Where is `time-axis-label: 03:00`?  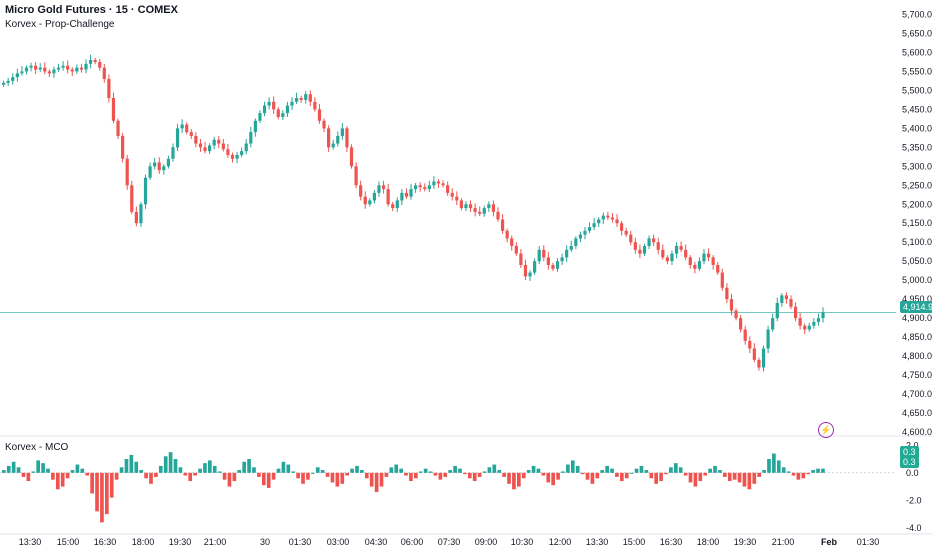
time-axis-label: 03:00 is located at coordinates (338, 542).